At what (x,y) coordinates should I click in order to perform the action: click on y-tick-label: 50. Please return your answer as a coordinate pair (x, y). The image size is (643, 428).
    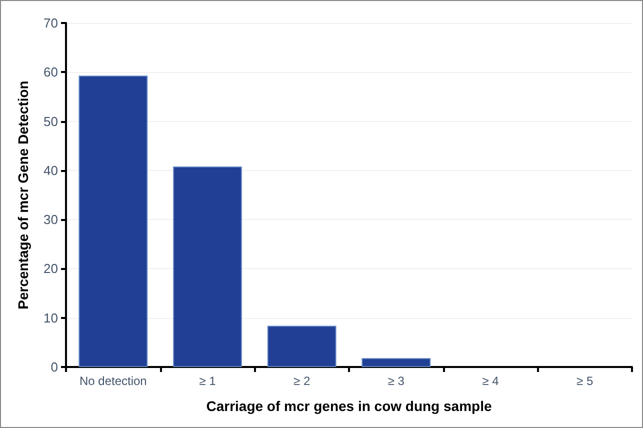
    Looking at the image, I should click on (51, 121).